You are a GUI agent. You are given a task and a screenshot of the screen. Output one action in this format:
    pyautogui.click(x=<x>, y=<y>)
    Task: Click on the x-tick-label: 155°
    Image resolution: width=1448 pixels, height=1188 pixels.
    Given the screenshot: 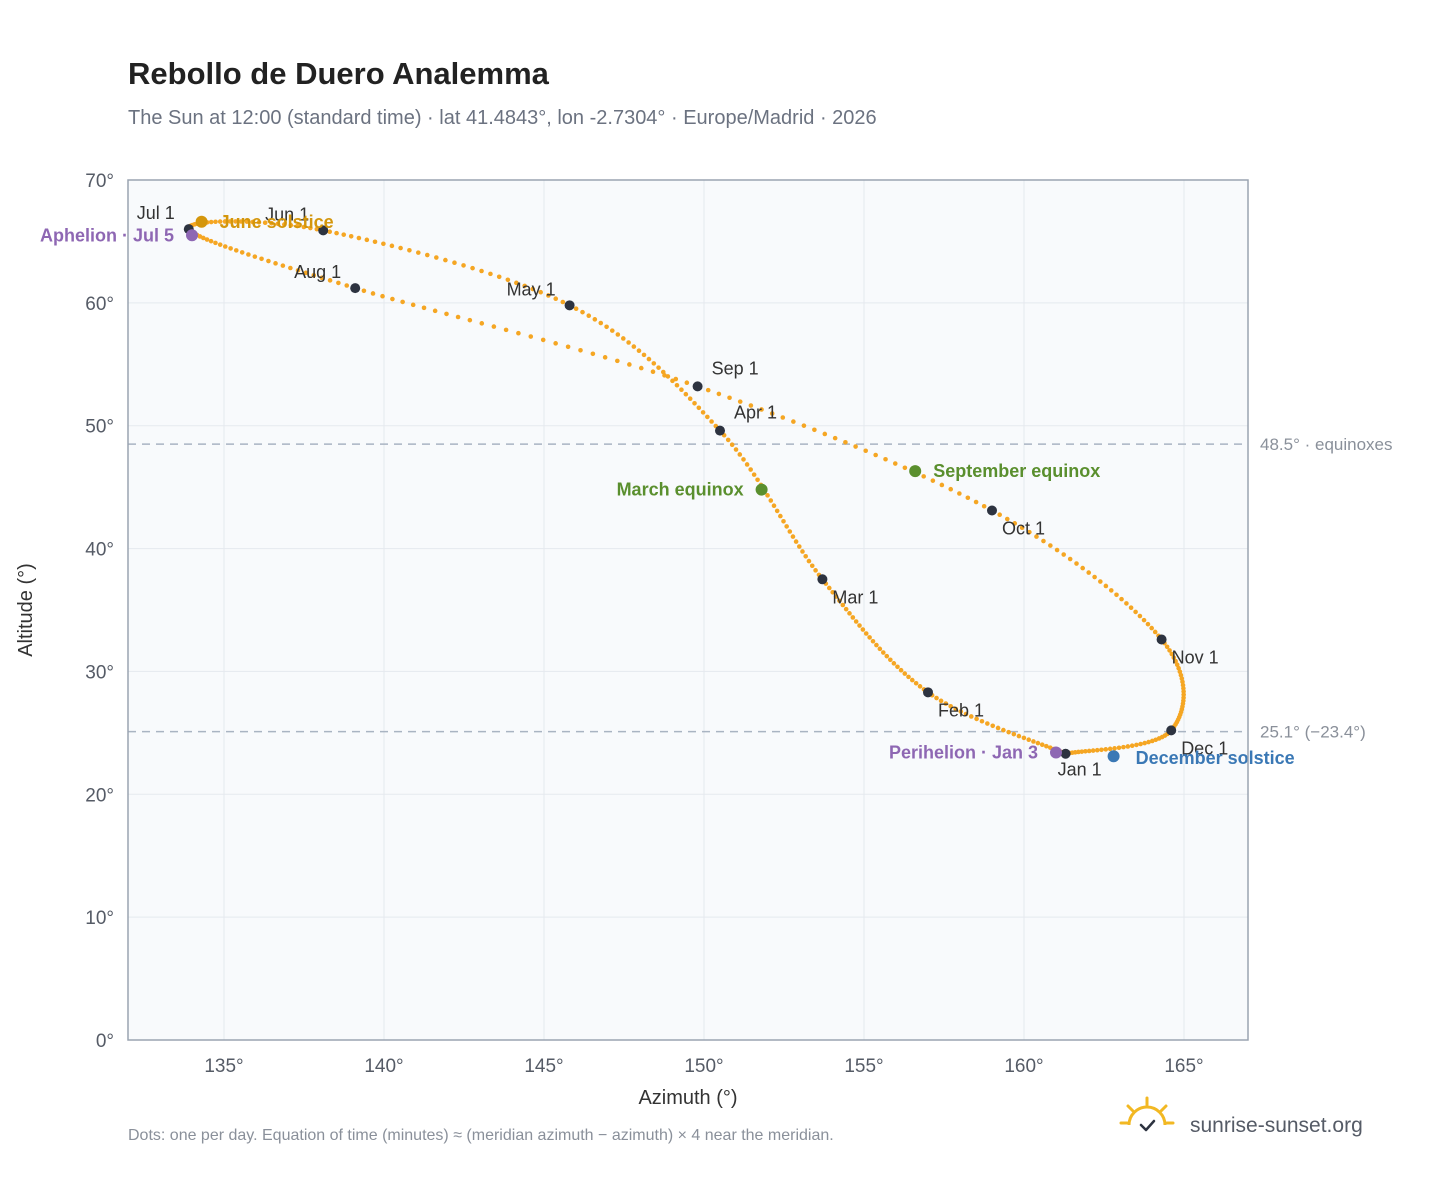 What is the action you would take?
    pyautogui.click(x=863, y=1066)
    